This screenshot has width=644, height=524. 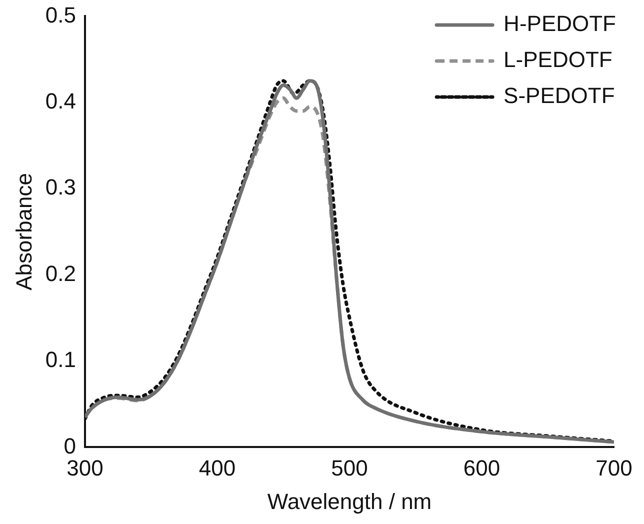 I want to click on x-tick-label: 600, so click(x=481, y=467).